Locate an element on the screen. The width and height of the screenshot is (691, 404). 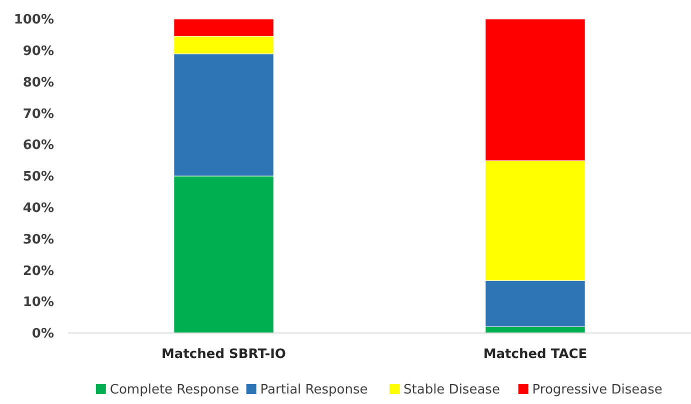
y-tick-label: 10% is located at coordinates (38, 302).